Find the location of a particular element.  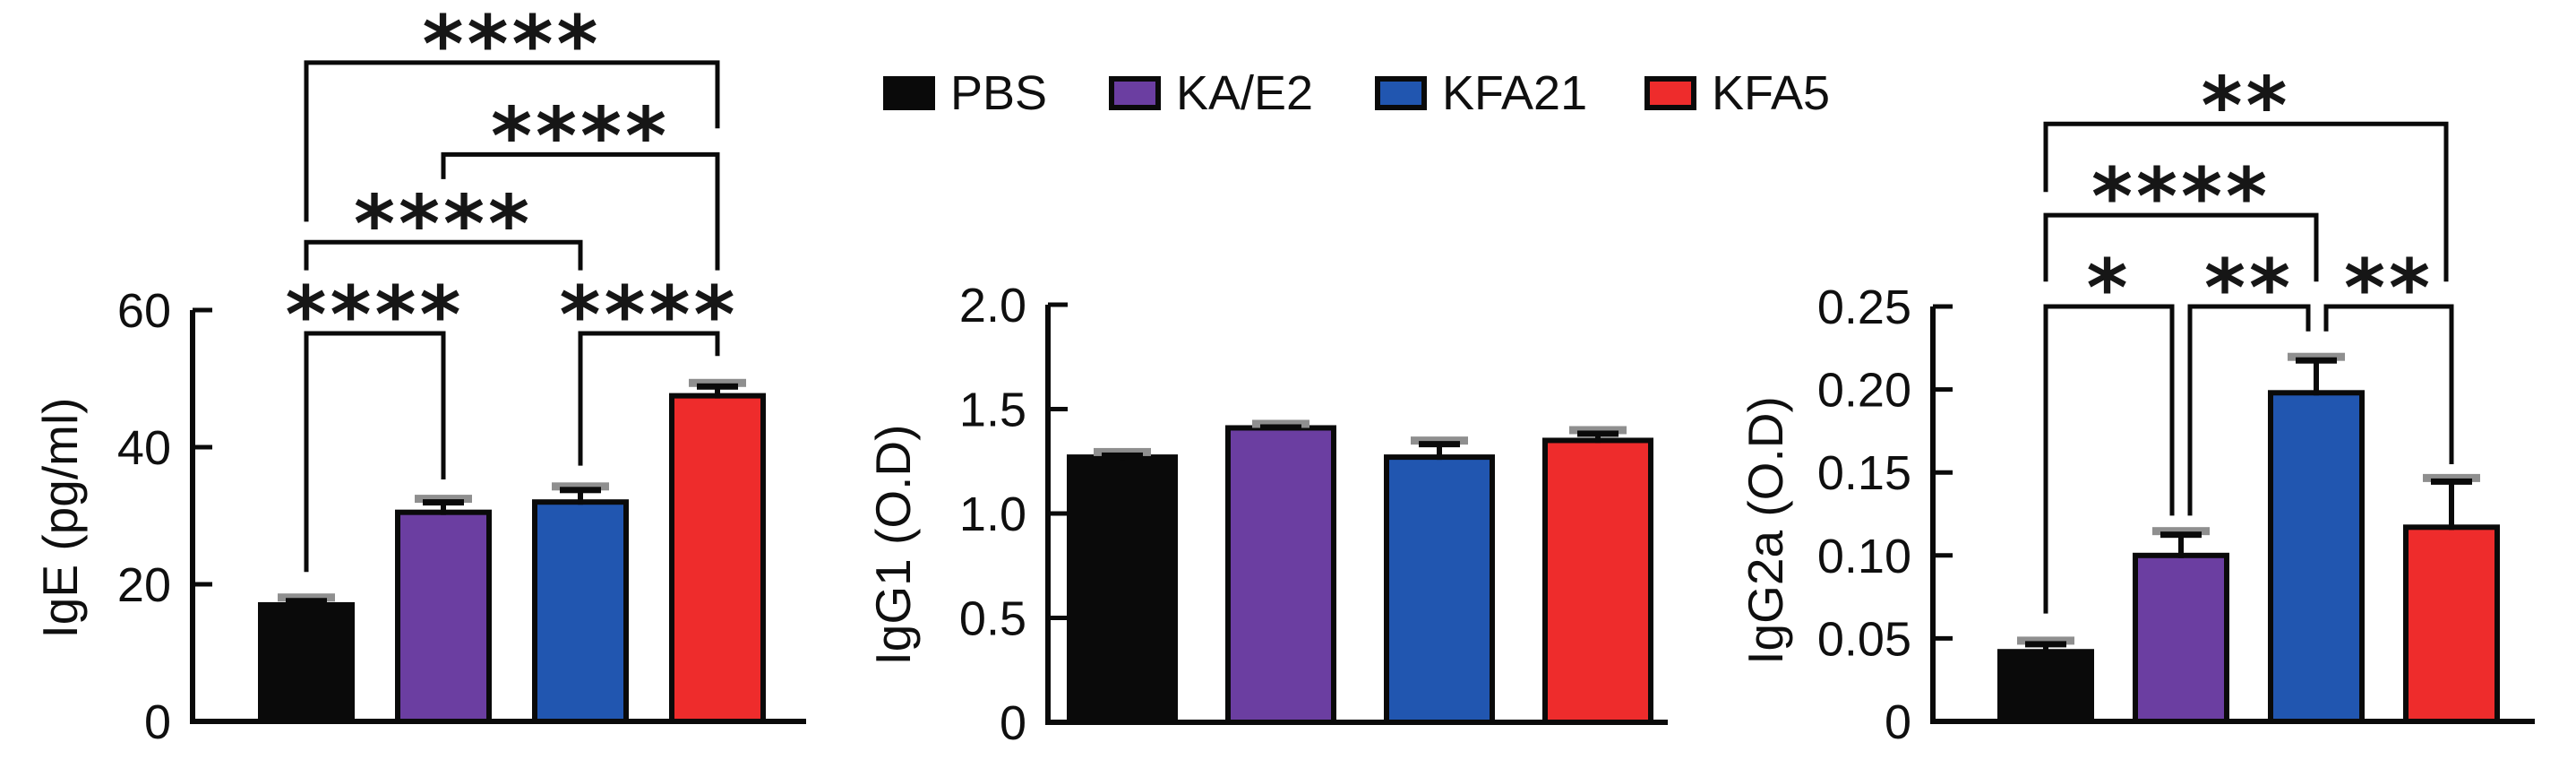

y-tick-label: 0.5 is located at coordinates (992, 619).